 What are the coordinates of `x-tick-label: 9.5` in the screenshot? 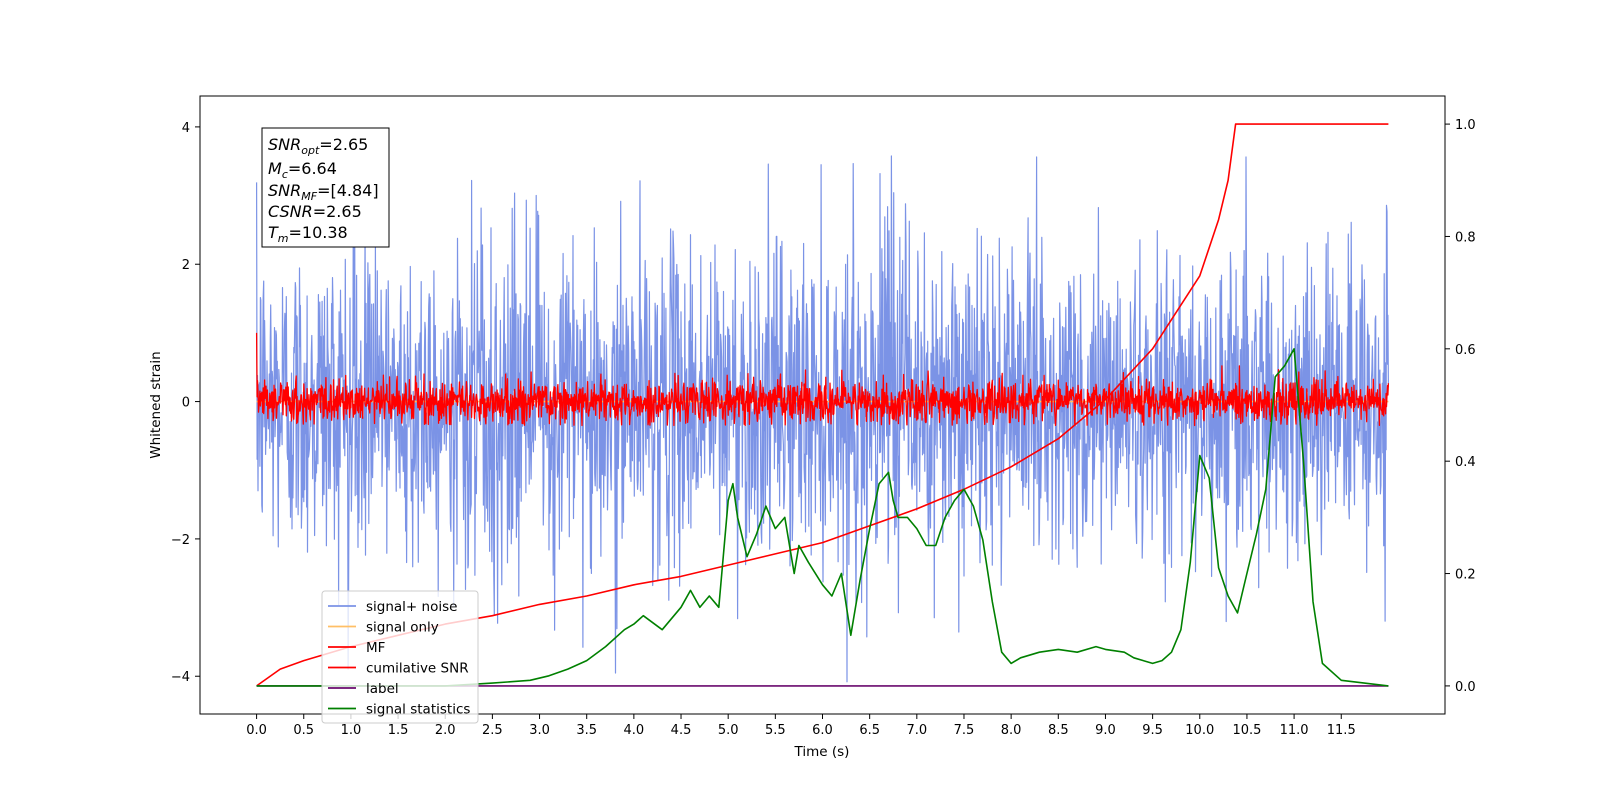 It's located at (1152, 730).